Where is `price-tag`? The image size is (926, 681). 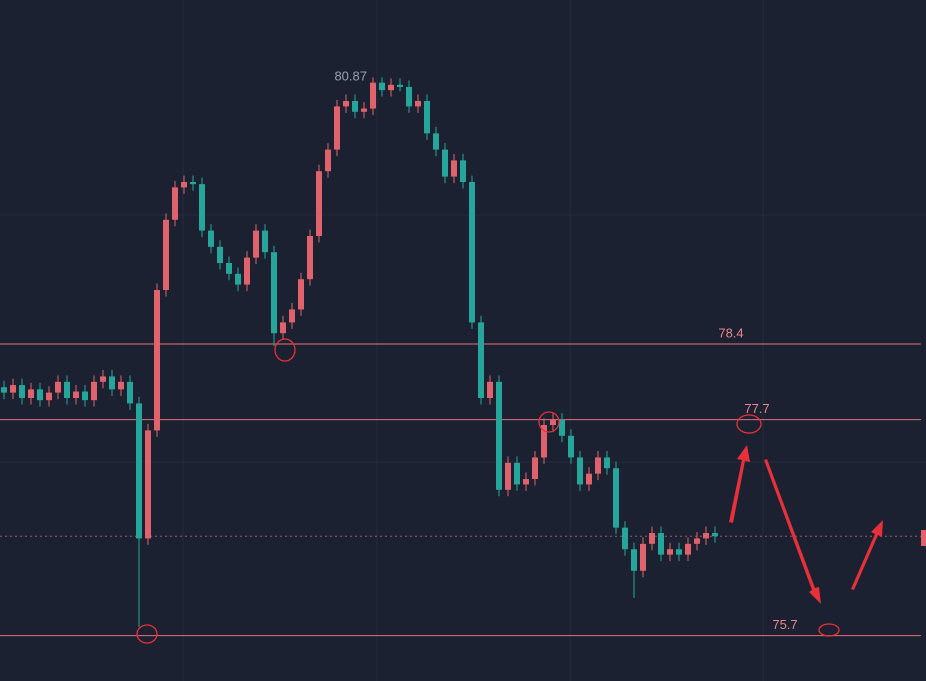
price-tag is located at coordinates (923, 538).